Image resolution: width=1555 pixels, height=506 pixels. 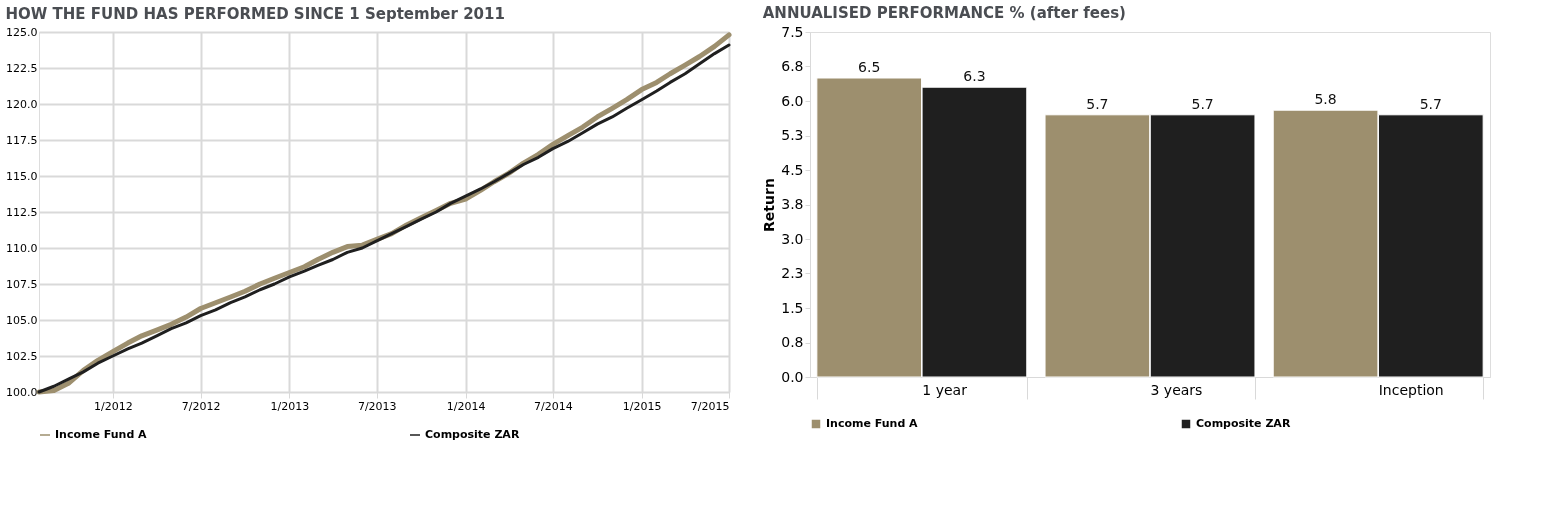 I want to click on y-tick-label: 3.0, so click(x=792, y=238).